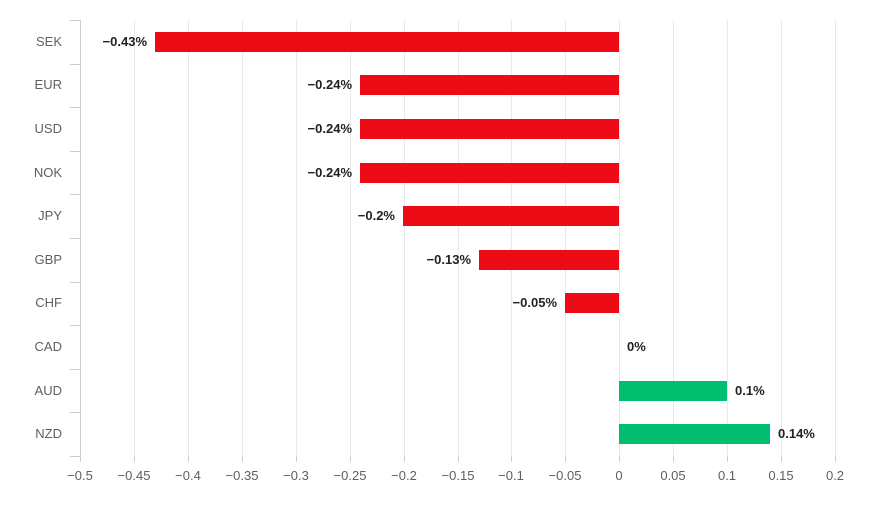 The image size is (879, 514). What do you see at coordinates (636, 346) in the screenshot?
I see `value-label: 0%` at bounding box center [636, 346].